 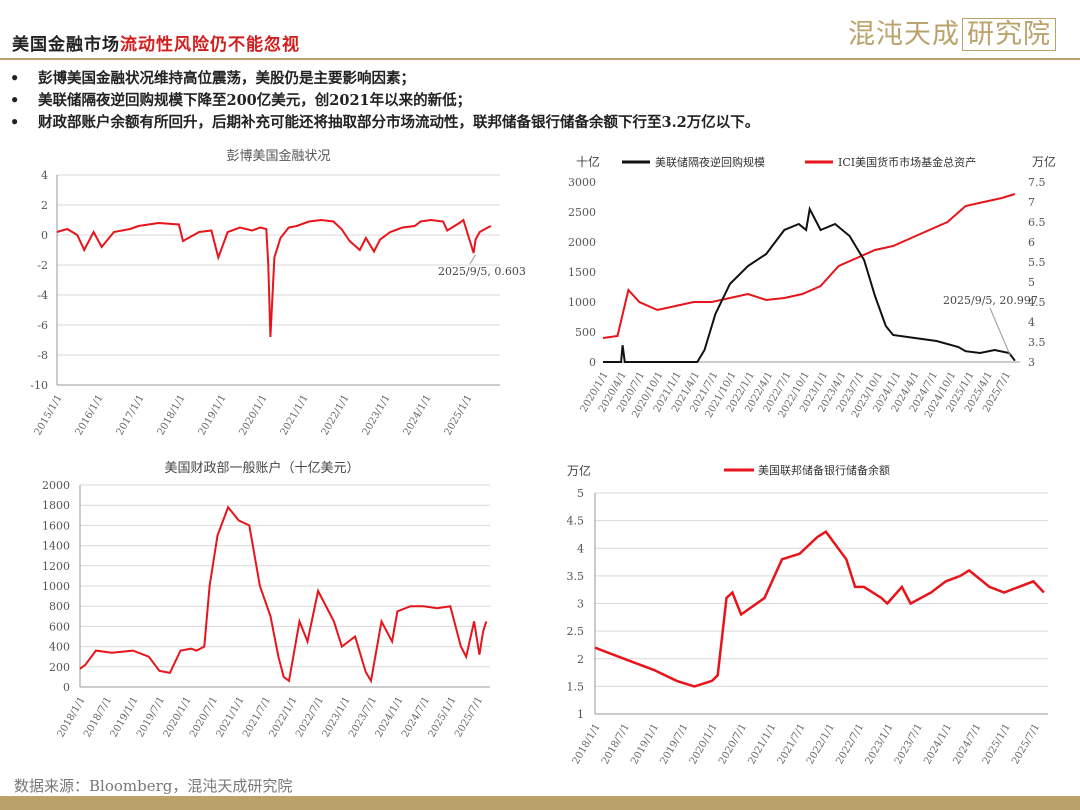 What do you see at coordinates (850, 744) in the screenshot?
I see `x-tick-label: 2022/7/1` at bounding box center [850, 744].